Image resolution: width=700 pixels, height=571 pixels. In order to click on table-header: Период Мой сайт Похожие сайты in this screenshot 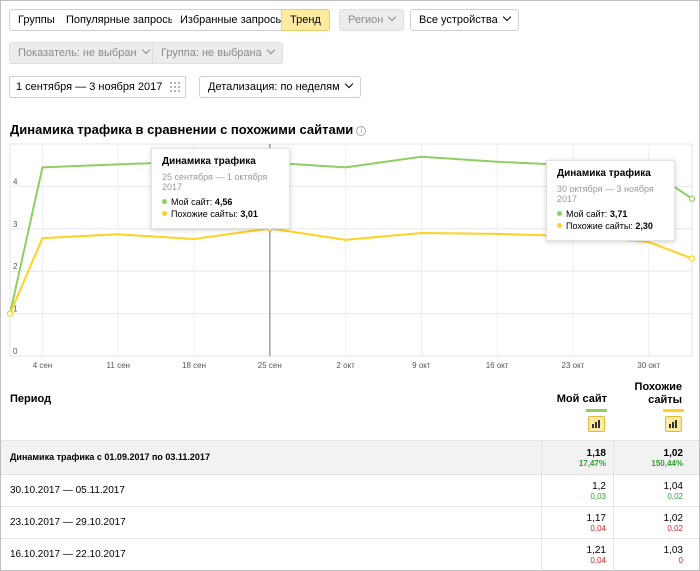, I will do `click(350, 409)`.